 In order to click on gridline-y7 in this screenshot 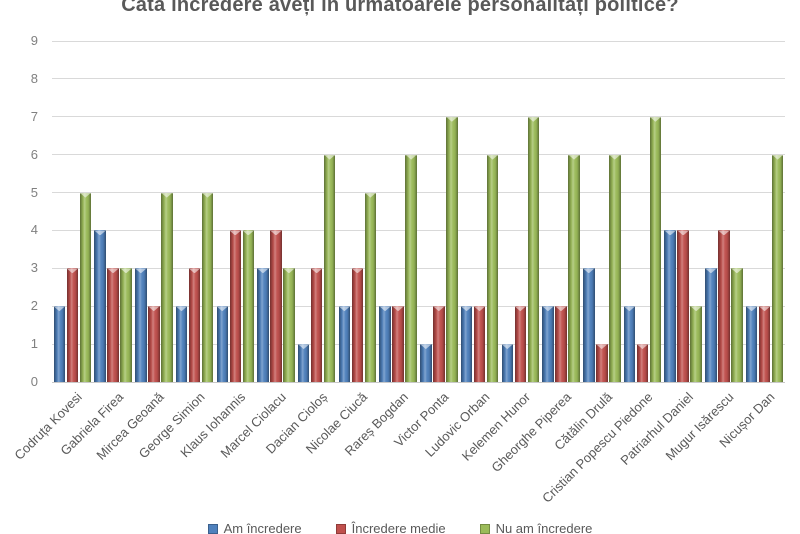, I will do `click(418, 117)`.